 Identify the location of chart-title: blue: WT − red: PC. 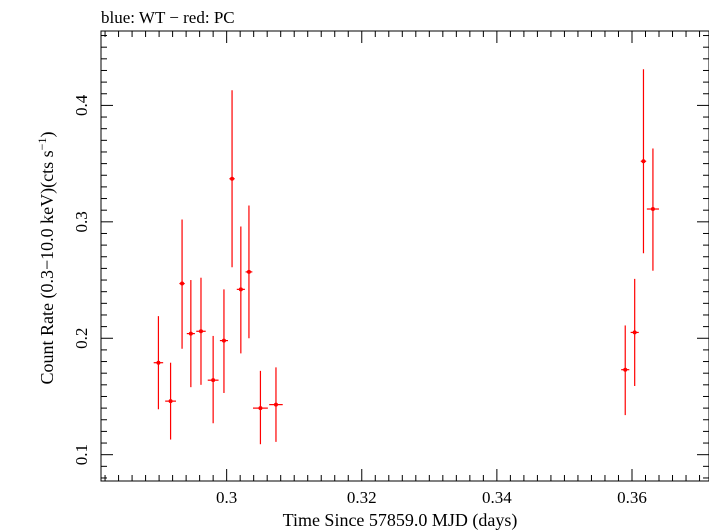
(168, 17).